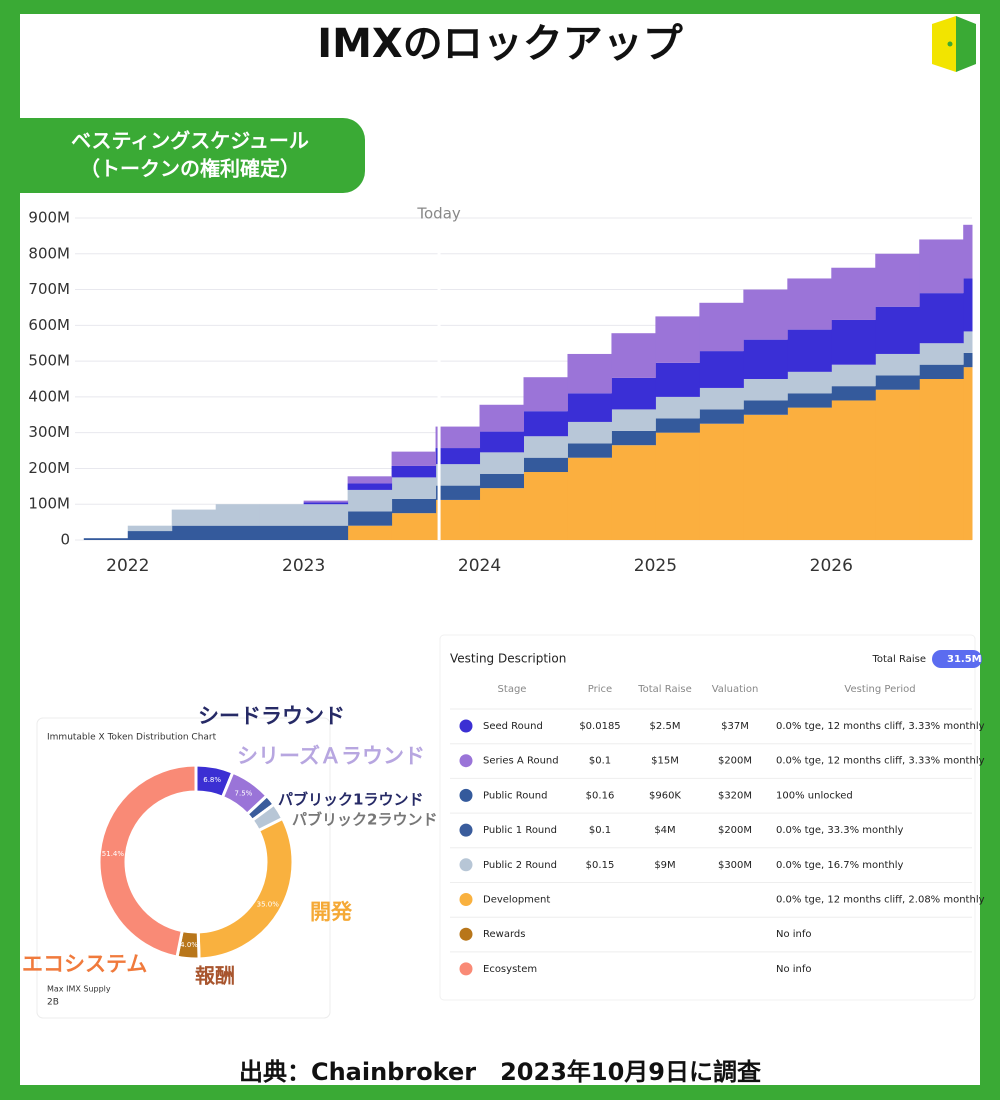  What do you see at coordinates (49, 396) in the screenshot?
I see `y-tick-label: 400M` at bounding box center [49, 396].